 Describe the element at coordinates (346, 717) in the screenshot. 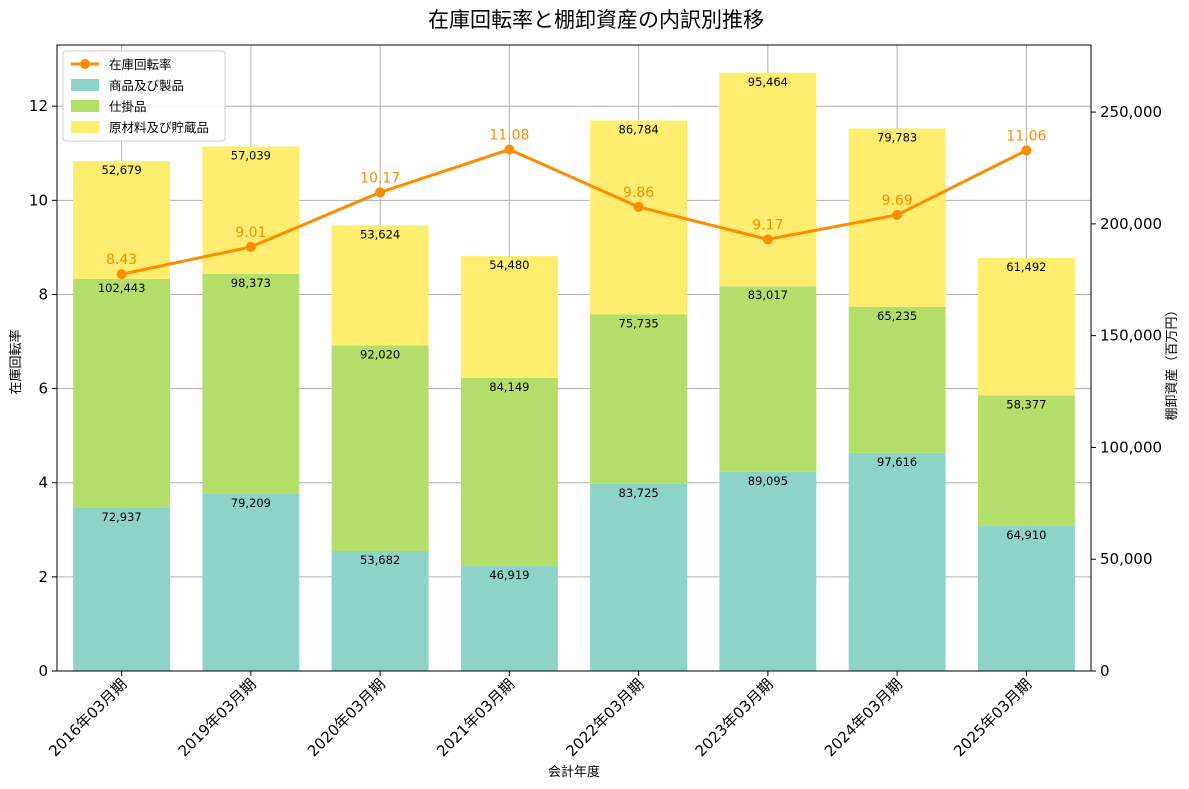

I see `x-tick-label: 2020年03月期` at that location.